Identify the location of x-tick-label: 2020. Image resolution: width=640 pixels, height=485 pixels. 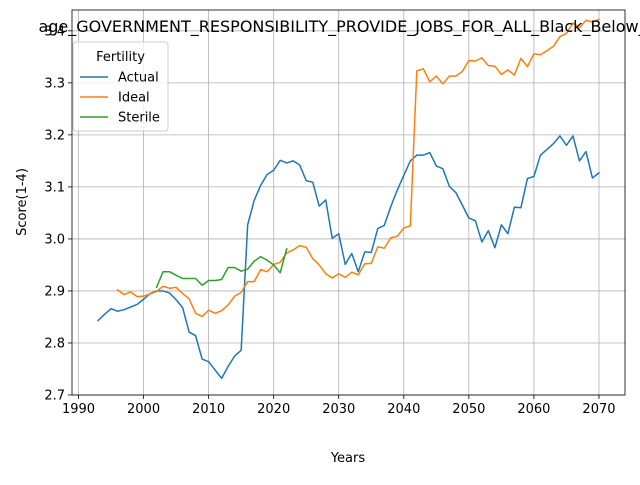
(273, 409).